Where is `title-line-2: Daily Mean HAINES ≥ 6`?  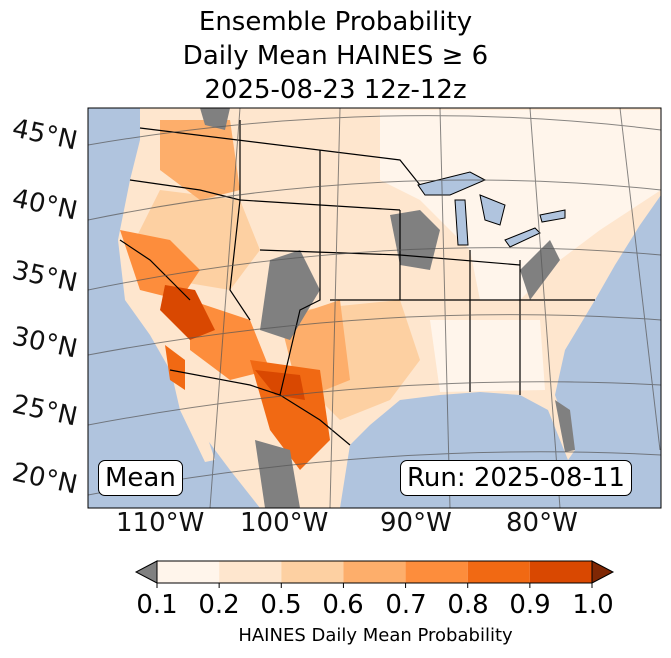 title-line-2: Daily Mean HAINES ≥ 6 is located at coordinates (335, 56).